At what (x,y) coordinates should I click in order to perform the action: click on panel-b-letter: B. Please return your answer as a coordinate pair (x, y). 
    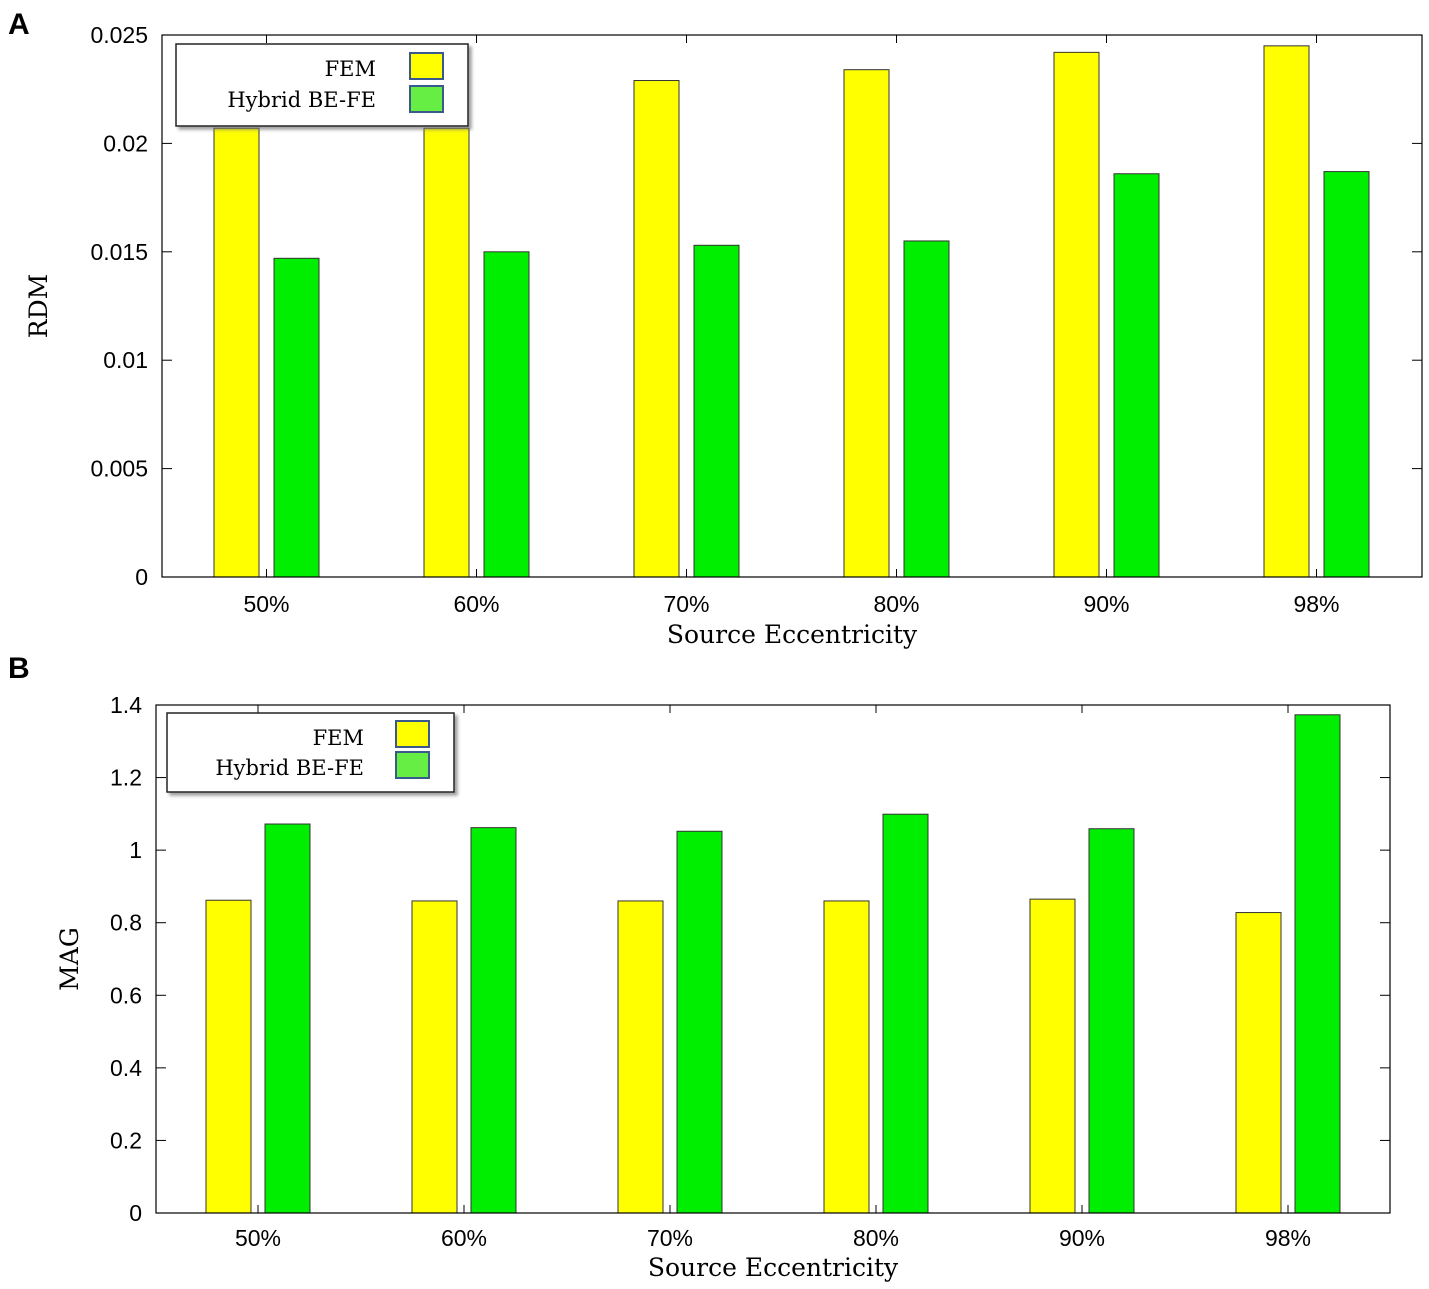
    Looking at the image, I should click on (19, 668).